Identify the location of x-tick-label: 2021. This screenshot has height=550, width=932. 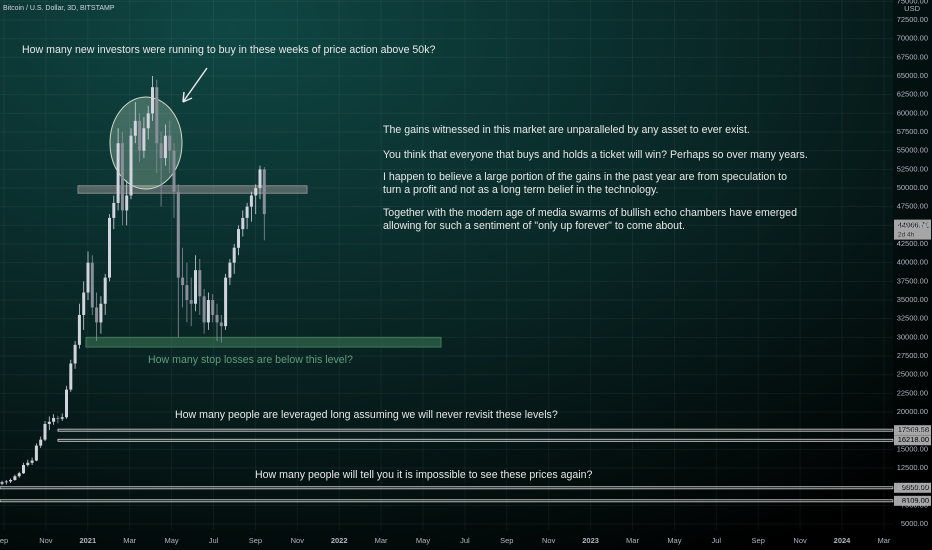
(87, 540).